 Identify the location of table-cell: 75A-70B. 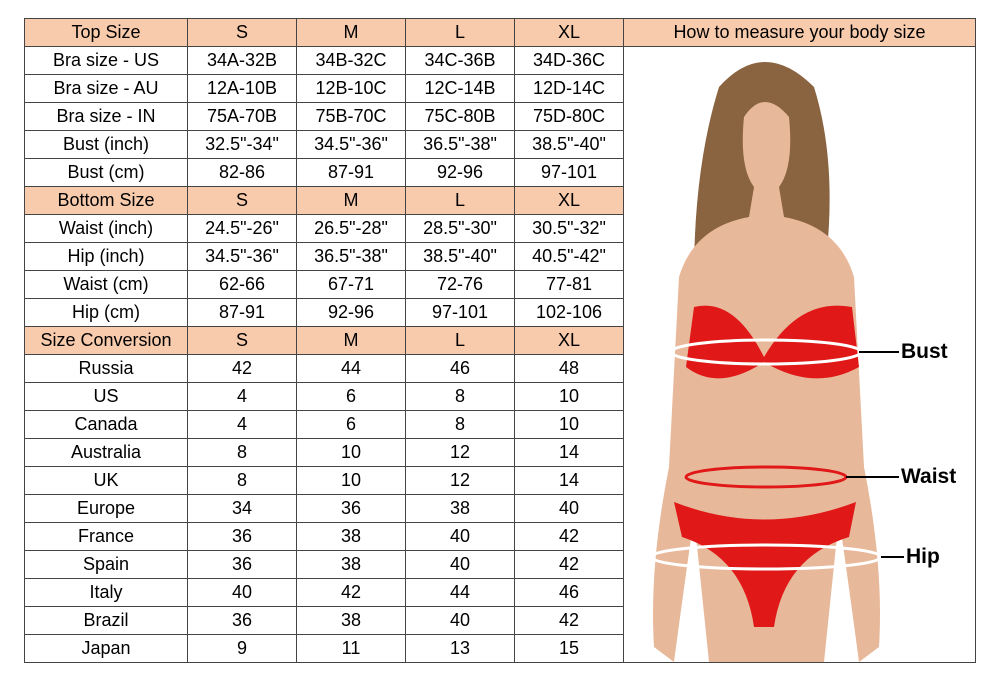
(242, 116).